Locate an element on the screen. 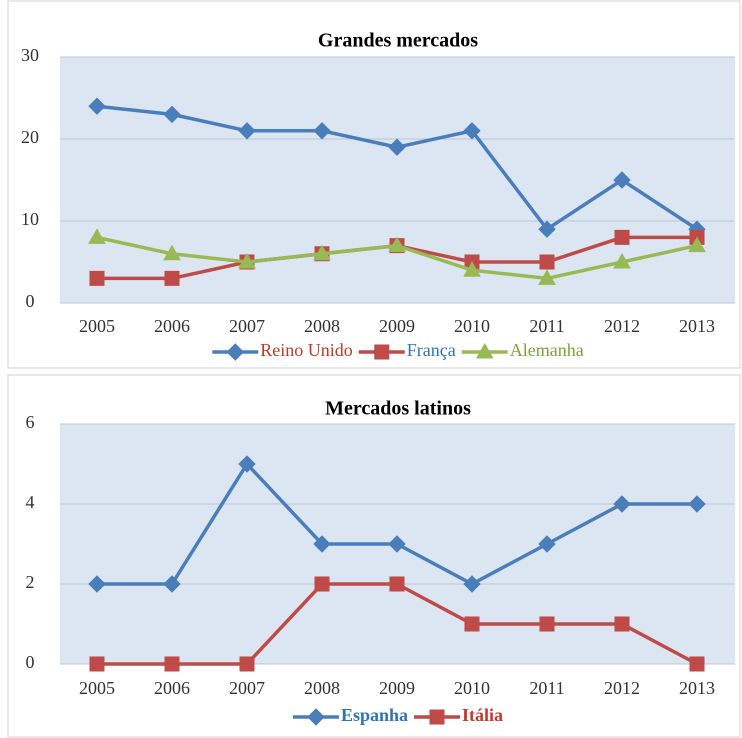 Image resolution: width=742 pixels, height=738 pixels. y-tick-label: 2 is located at coordinates (30, 582).